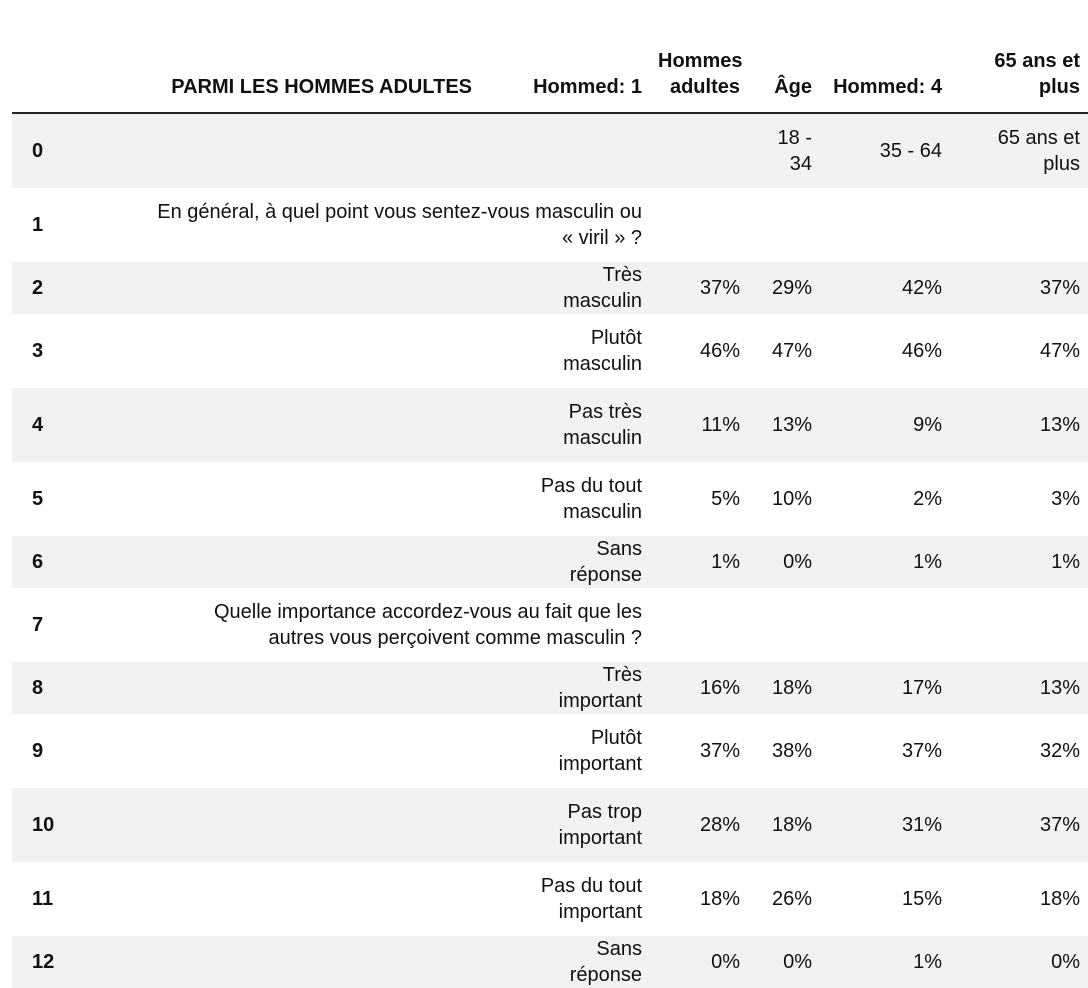 Image resolution: width=1088 pixels, height=988 pixels. Describe the element at coordinates (725, 499) in the screenshot. I see `table-cell: 5%` at that location.